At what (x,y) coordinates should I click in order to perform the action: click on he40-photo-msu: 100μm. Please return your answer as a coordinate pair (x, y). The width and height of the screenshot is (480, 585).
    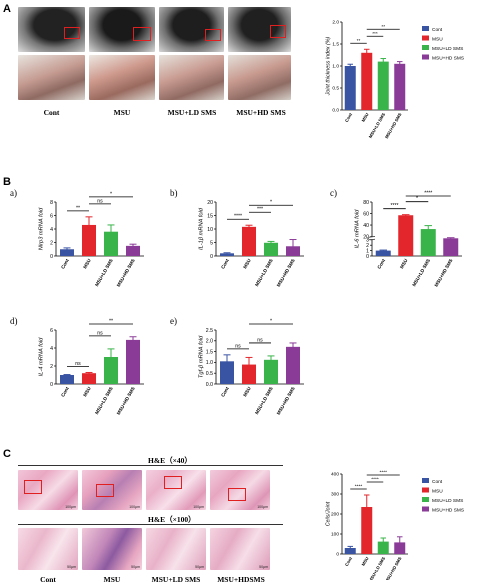
    Looking at the image, I should click on (112, 490).